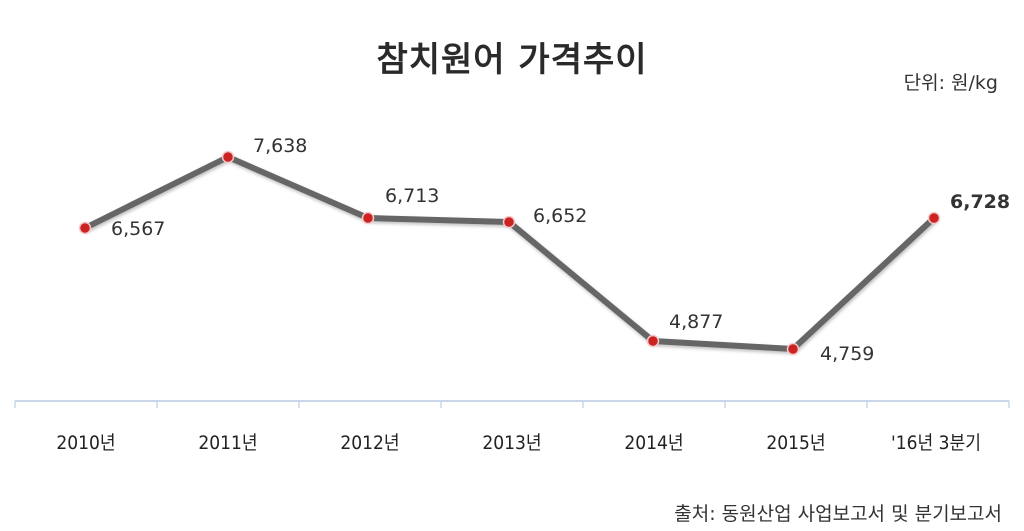 The image size is (1024, 531). I want to click on data-label: 6,728, so click(980, 202).